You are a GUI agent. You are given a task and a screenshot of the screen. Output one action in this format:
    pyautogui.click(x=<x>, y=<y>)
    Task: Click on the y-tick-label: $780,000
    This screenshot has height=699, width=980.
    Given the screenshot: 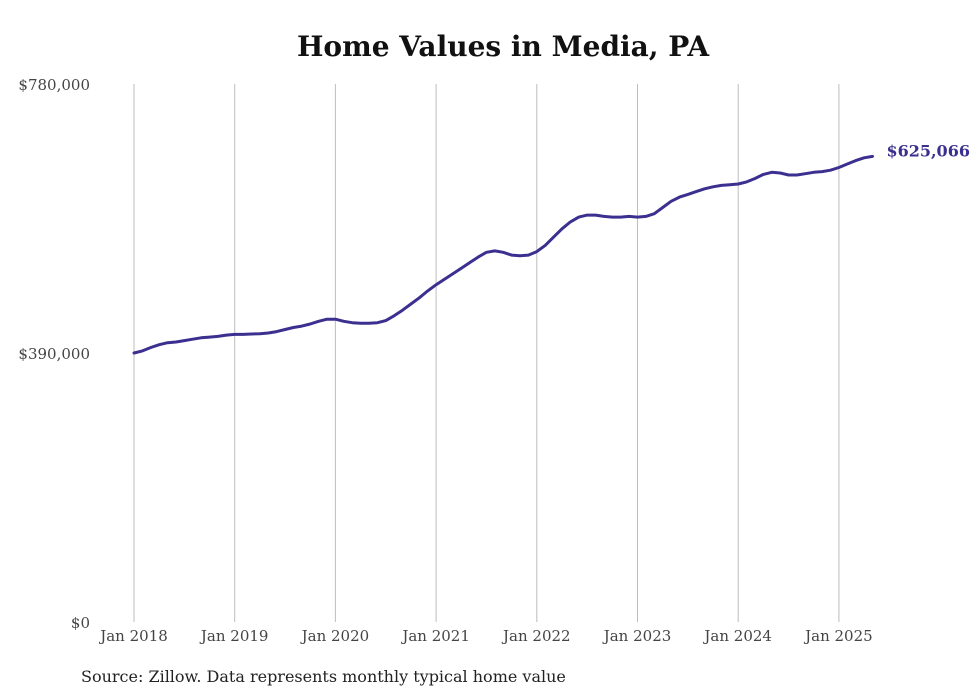 What is the action you would take?
    pyautogui.click(x=54, y=85)
    